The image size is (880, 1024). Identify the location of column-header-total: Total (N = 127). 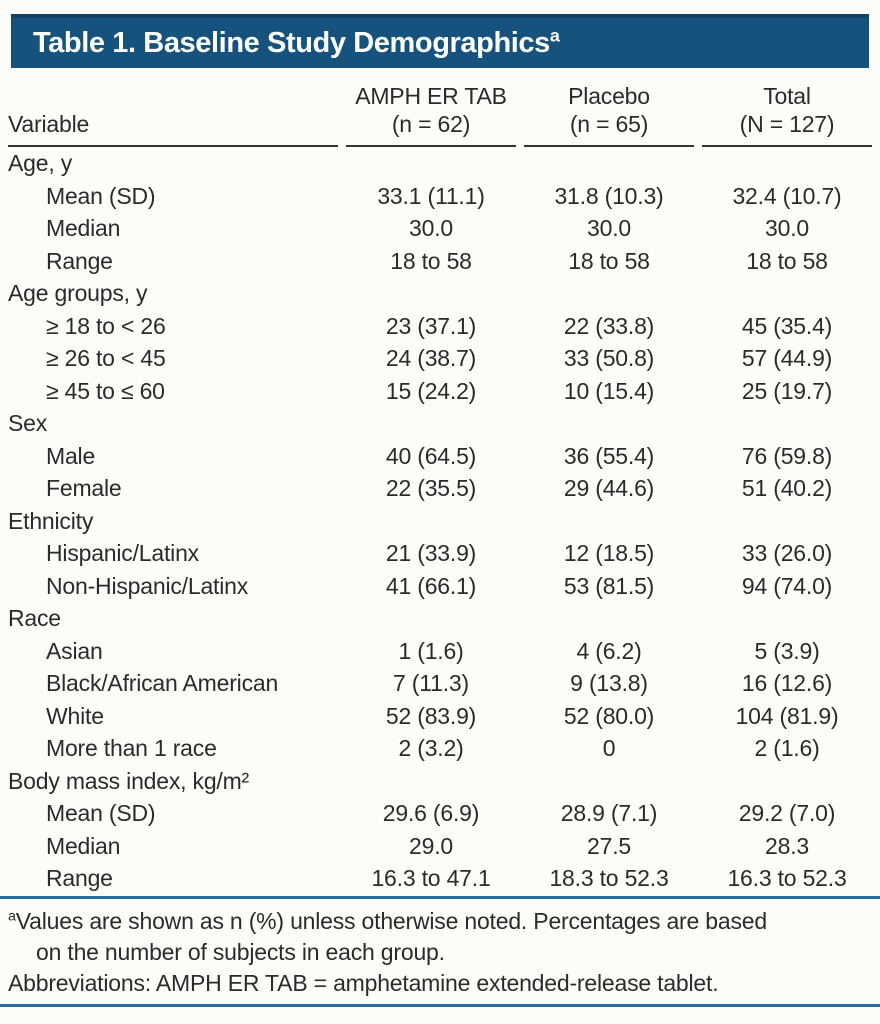
(787, 111).